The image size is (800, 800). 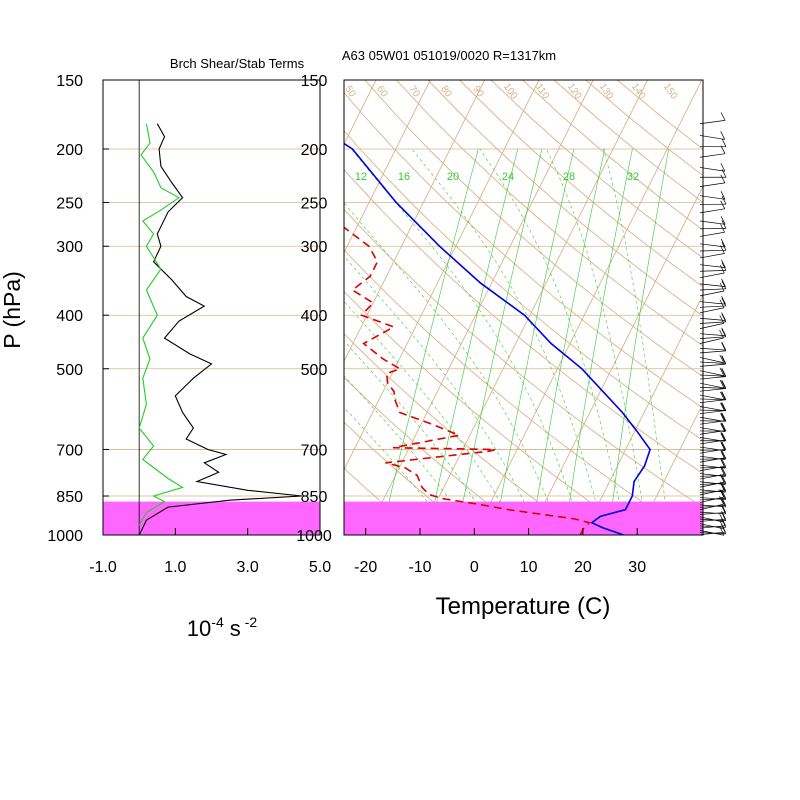 What do you see at coordinates (248, 567) in the screenshot?
I see `left-x-tick-label: 3.0` at bounding box center [248, 567].